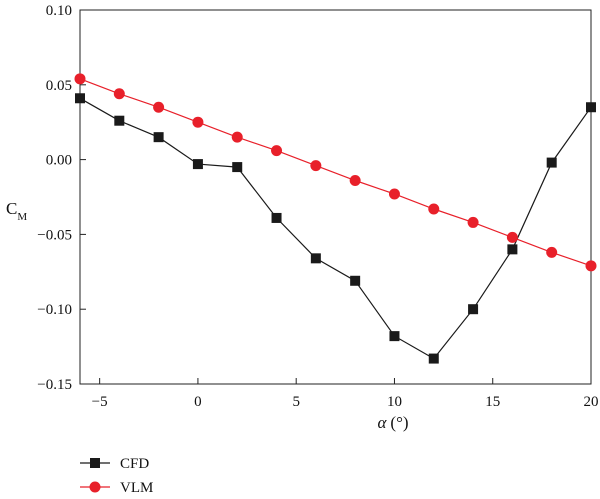  Describe the element at coordinates (100, 402) in the screenshot. I see `x-tick-label: −5` at that location.